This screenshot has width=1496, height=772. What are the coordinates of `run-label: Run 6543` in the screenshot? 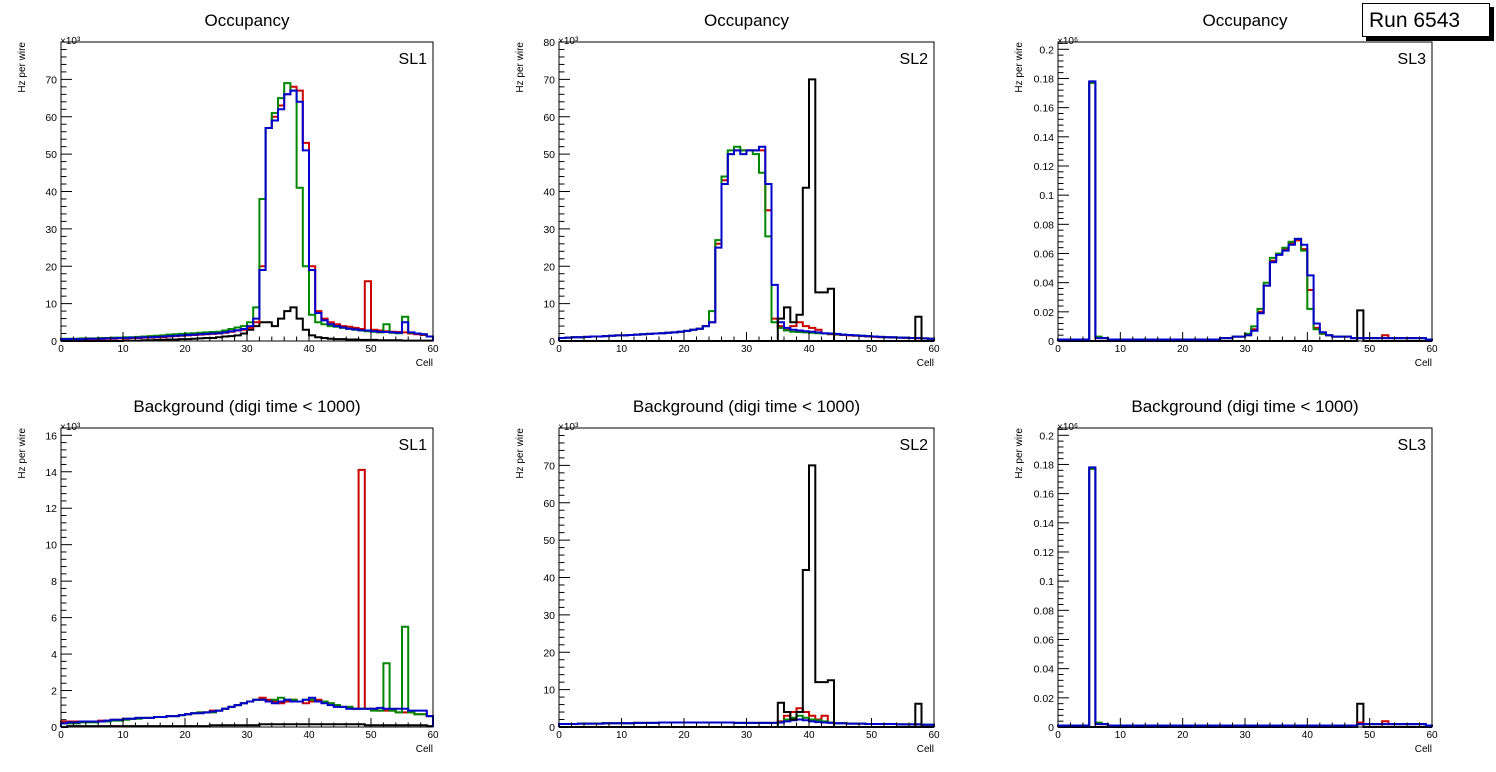 It's located at (1426, 20).